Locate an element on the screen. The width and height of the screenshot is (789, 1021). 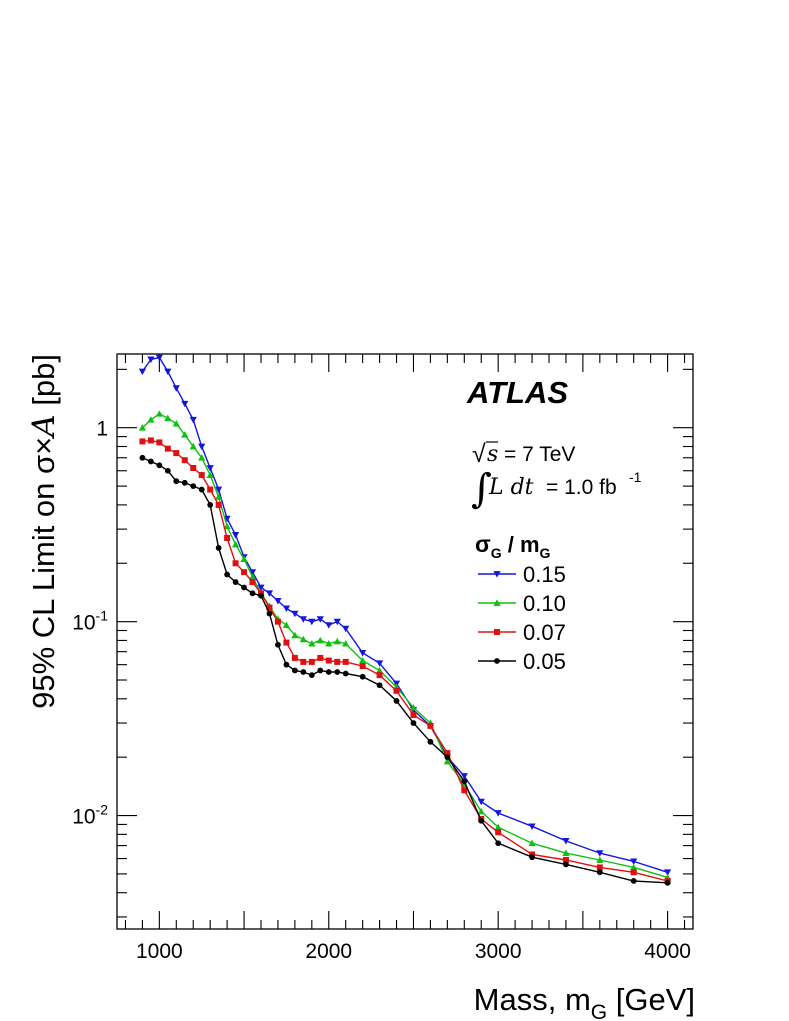
sqrt-s-value: = 7 TeV is located at coordinates (539, 454).